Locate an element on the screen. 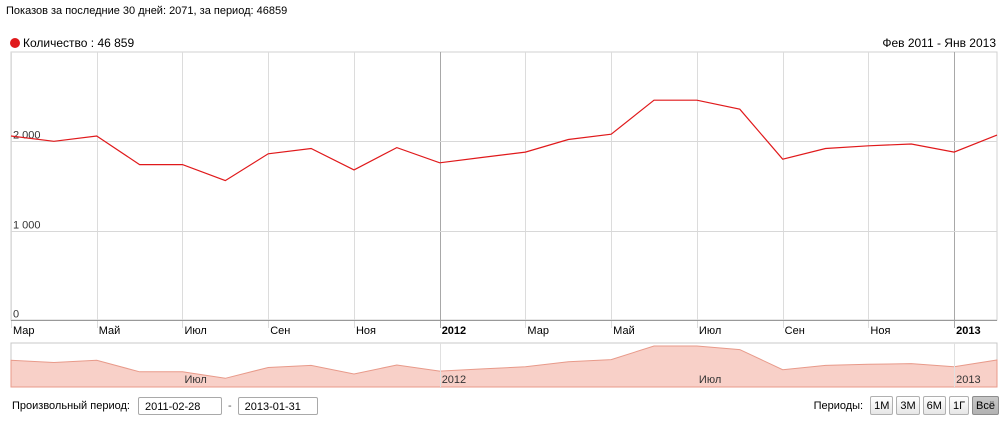 The width and height of the screenshot is (1007, 425). navigator-area is located at coordinates (504, 366).